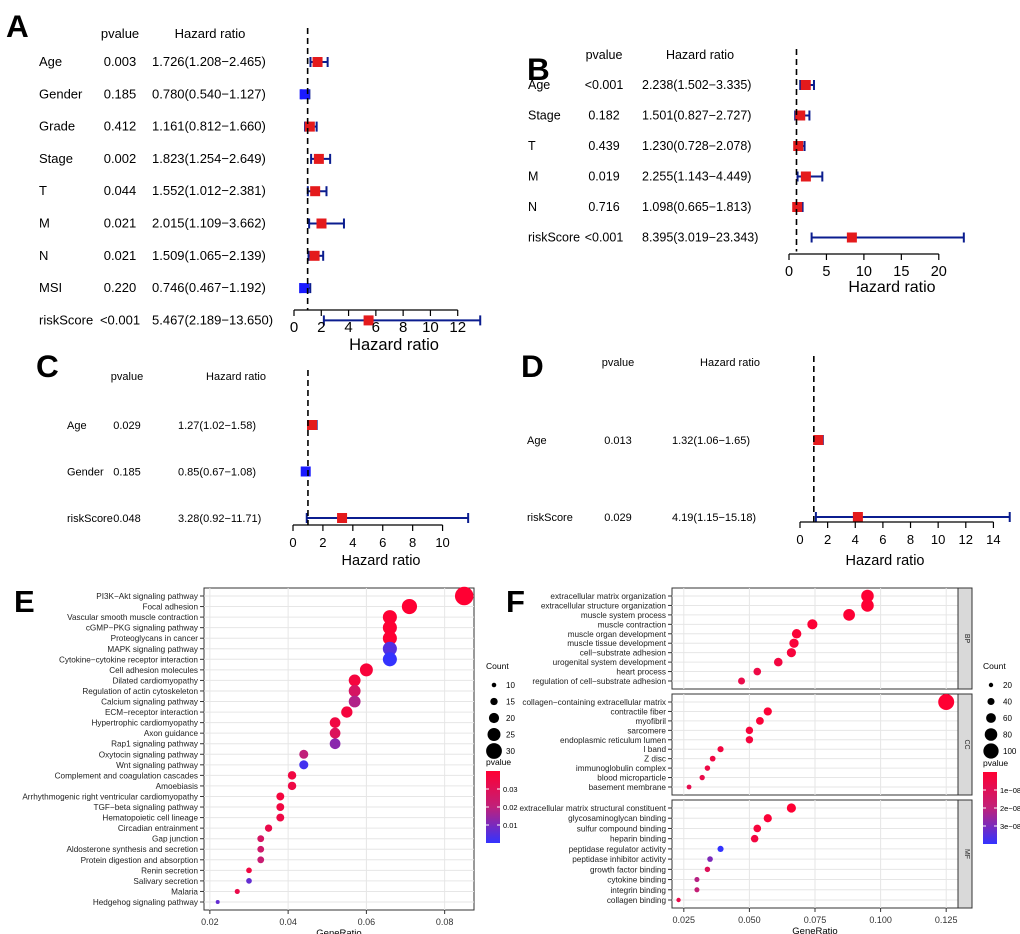  I want to click on term-label: Cytokine−cytokine receptor interaction, so click(128, 659).